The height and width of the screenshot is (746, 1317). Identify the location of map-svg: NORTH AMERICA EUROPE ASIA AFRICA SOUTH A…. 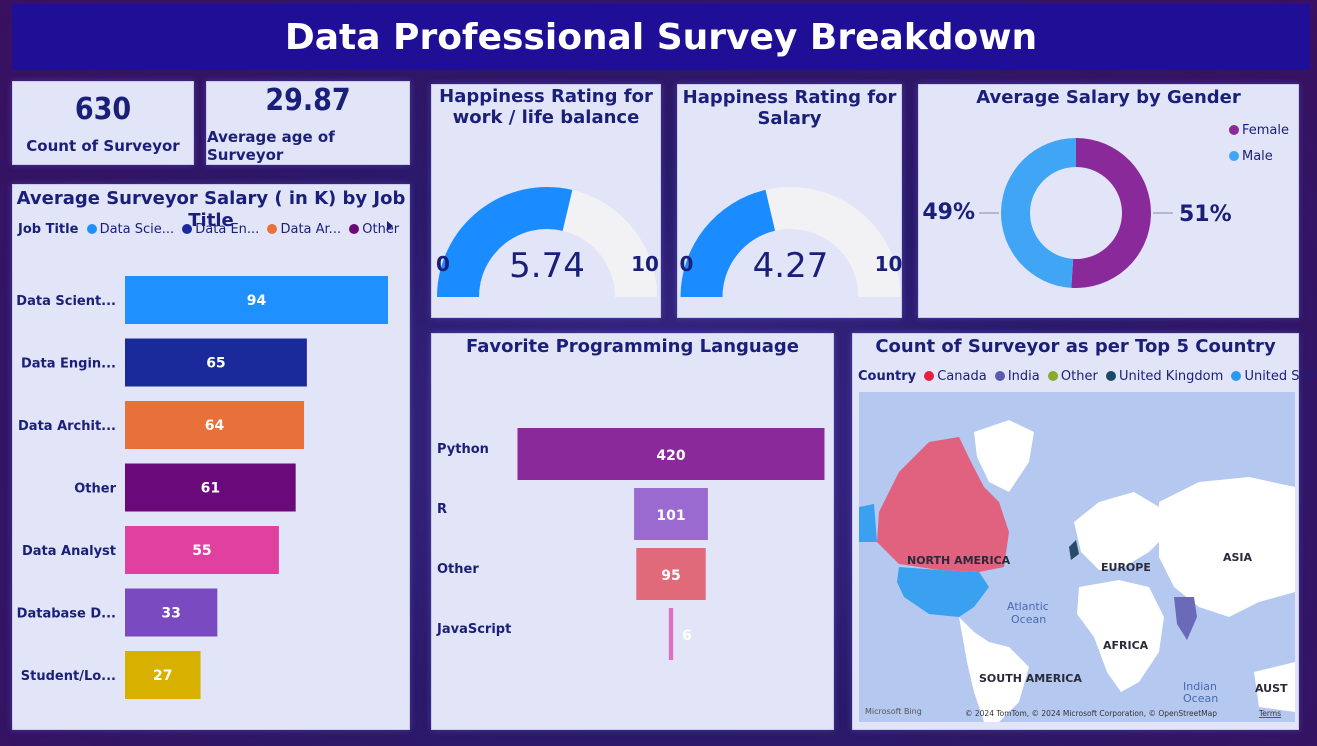
(1077, 571).